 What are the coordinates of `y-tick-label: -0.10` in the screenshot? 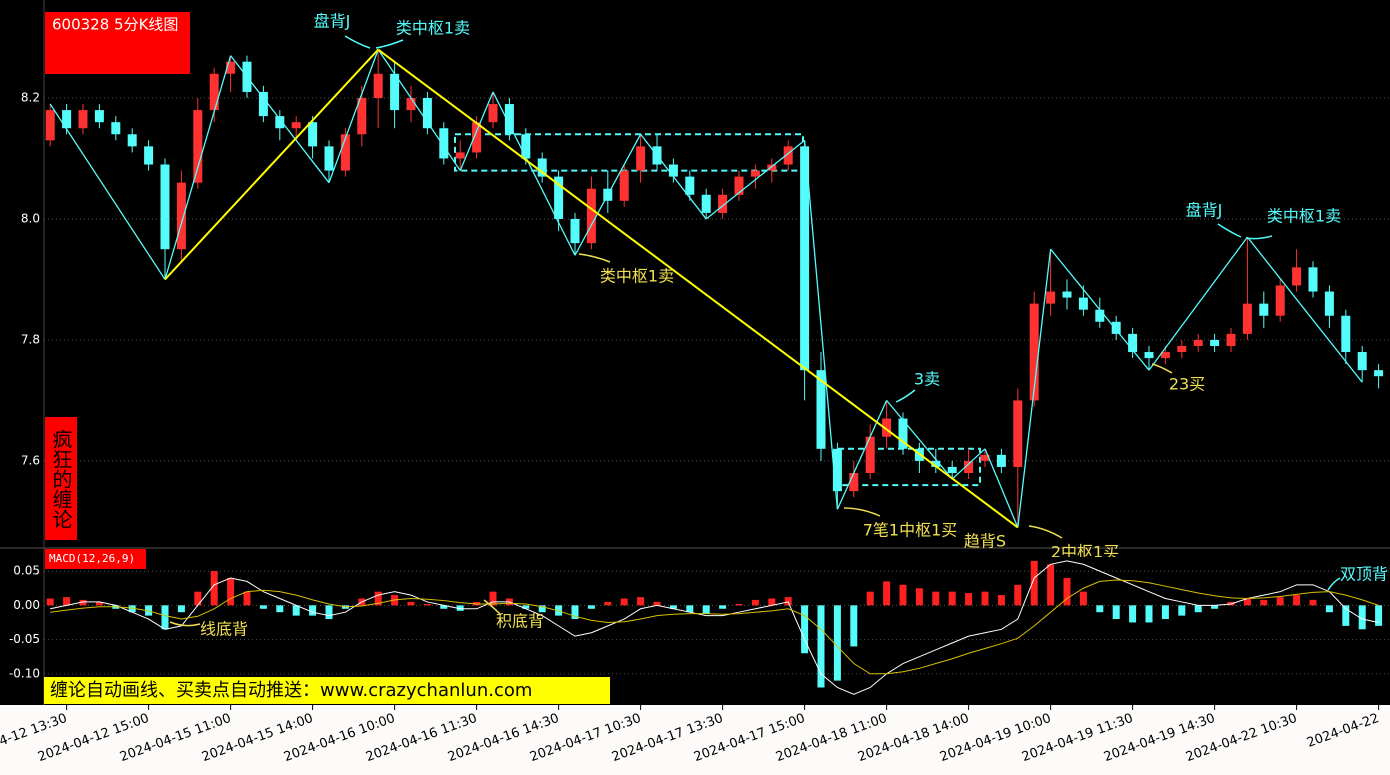 It's located at (24, 673).